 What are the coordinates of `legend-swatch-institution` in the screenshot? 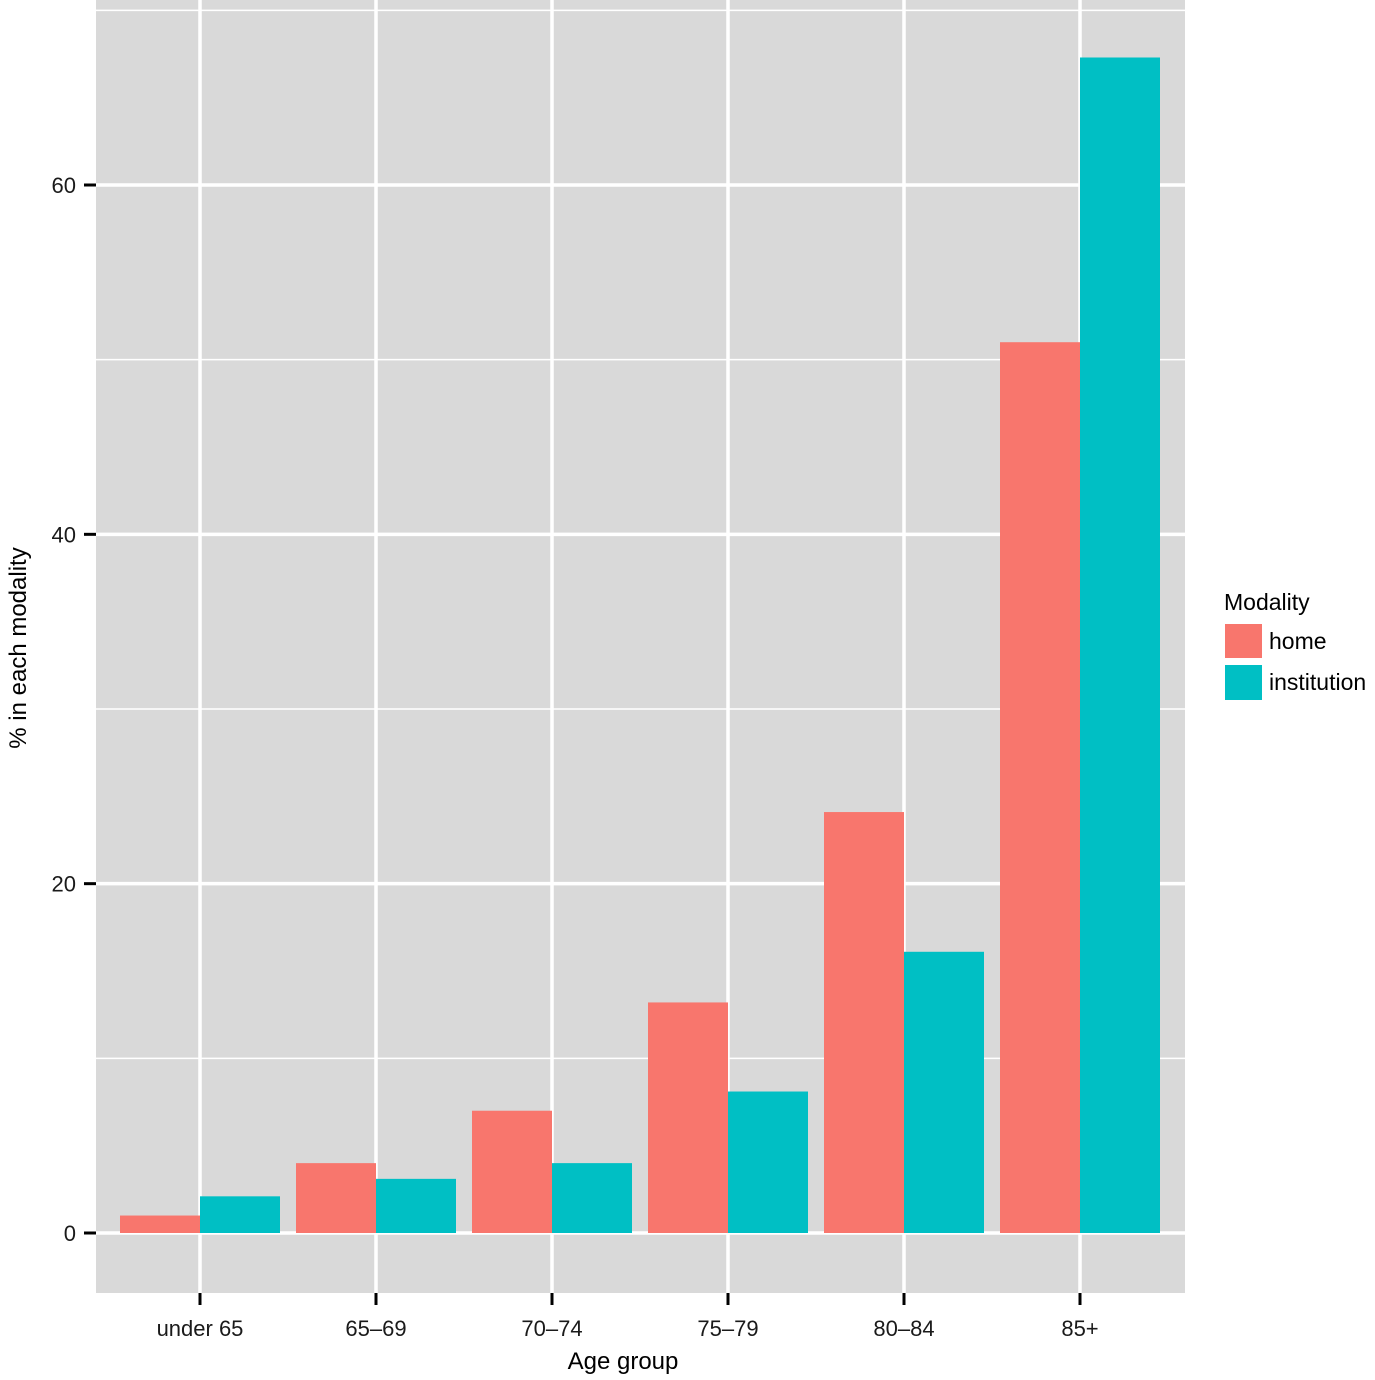 It's located at (1243, 682).